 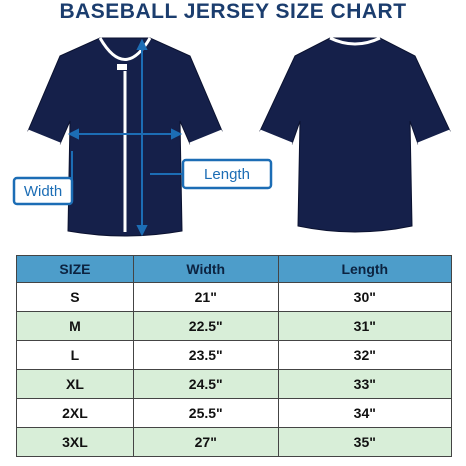 I want to click on table-cell: XL, so click(x=75, y=384).